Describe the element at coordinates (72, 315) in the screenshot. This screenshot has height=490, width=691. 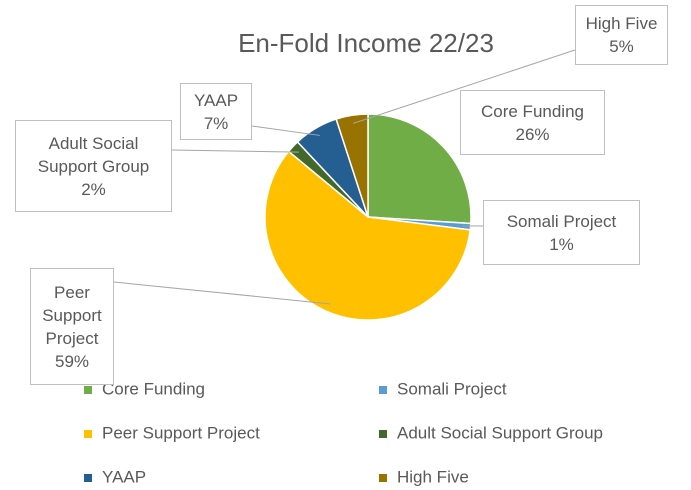
I see `data-label-category: Peer Support Project` at that location.